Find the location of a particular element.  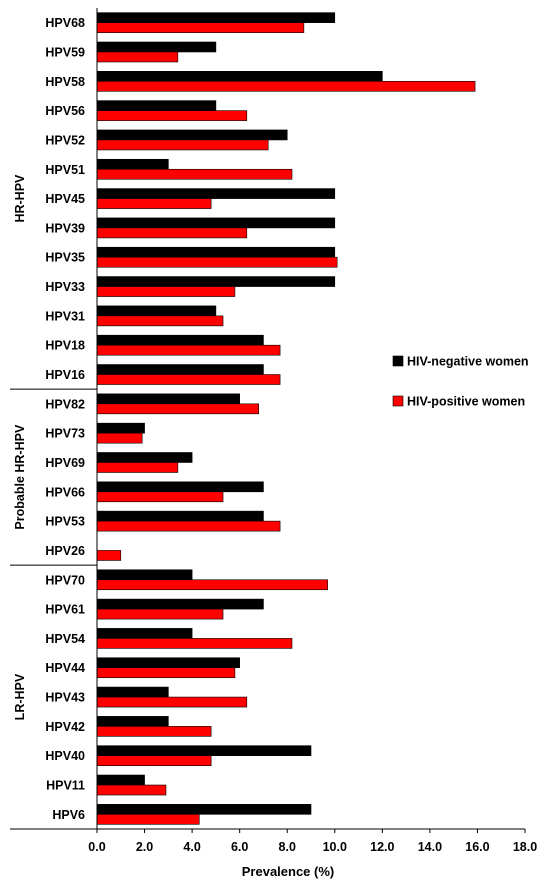

category-label-hpv58: HPV58 is located at coordinates (65, 82).